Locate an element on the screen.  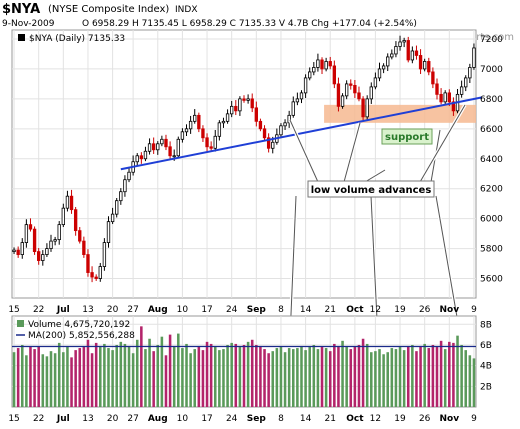
x-tick-label: Jul is located at coordinates (63, 419).